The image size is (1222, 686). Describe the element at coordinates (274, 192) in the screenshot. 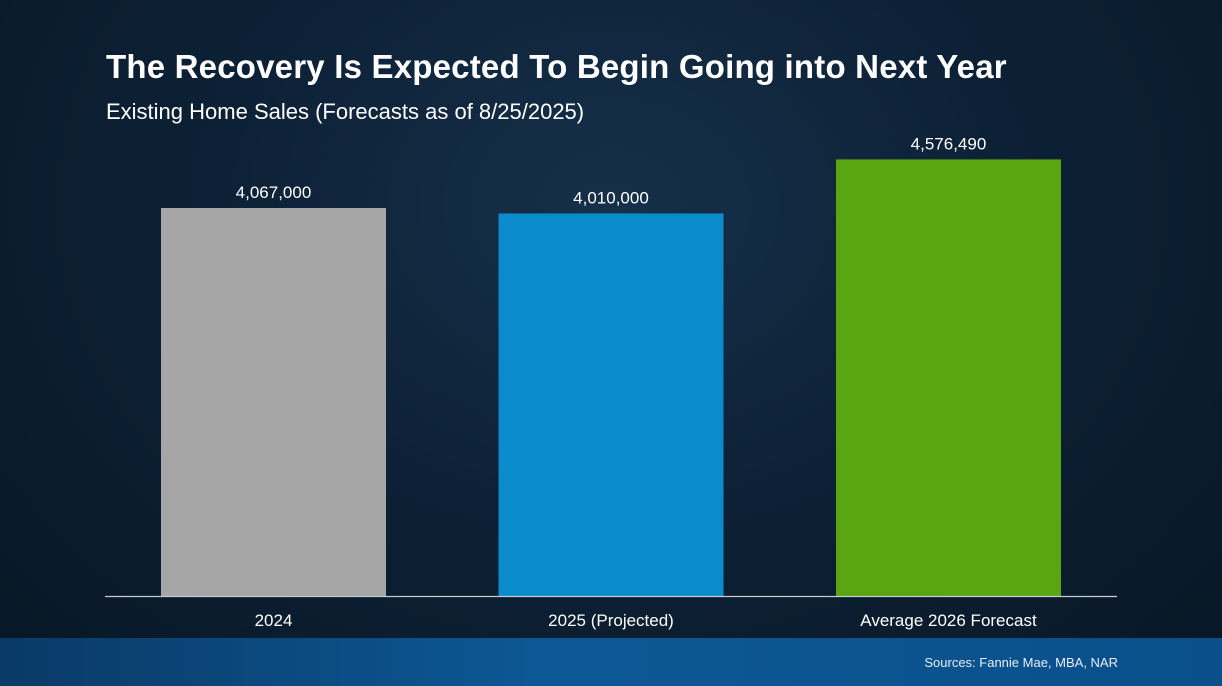

I see `data-label-1: 4,067,000` at that location.